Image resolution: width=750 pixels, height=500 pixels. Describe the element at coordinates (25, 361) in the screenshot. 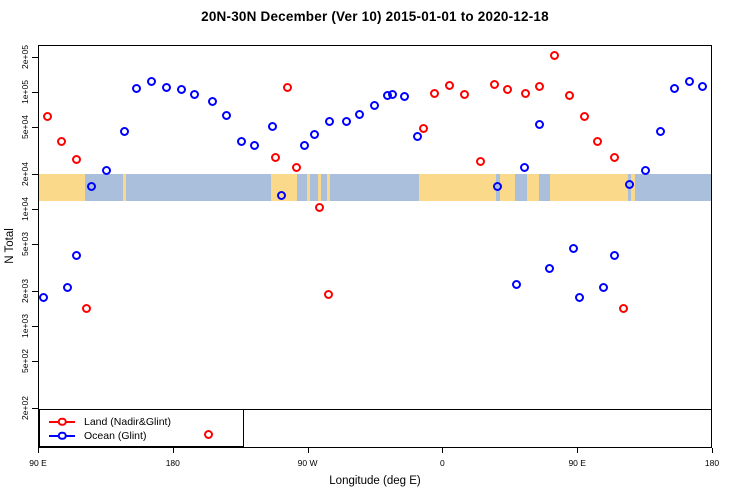

I see `y-tick-label: 5e+02` at that location.